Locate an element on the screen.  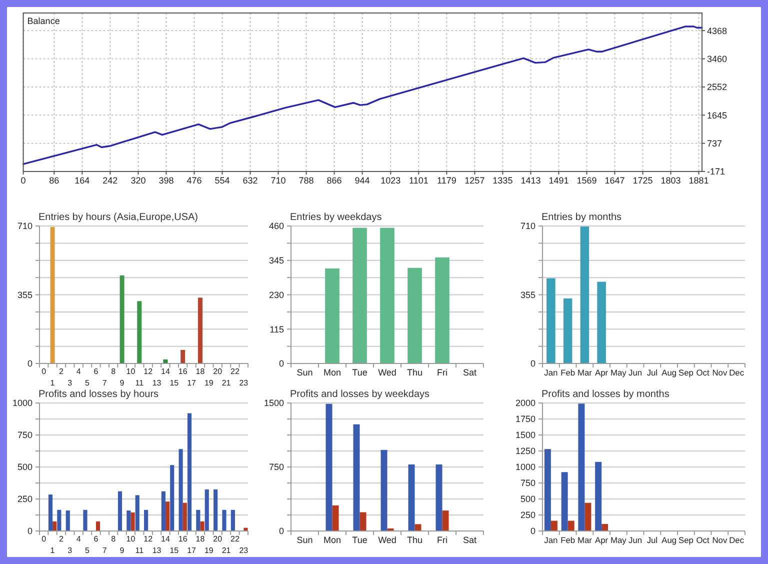
x-tick-label: 5 is located at coordinates (87, 550).